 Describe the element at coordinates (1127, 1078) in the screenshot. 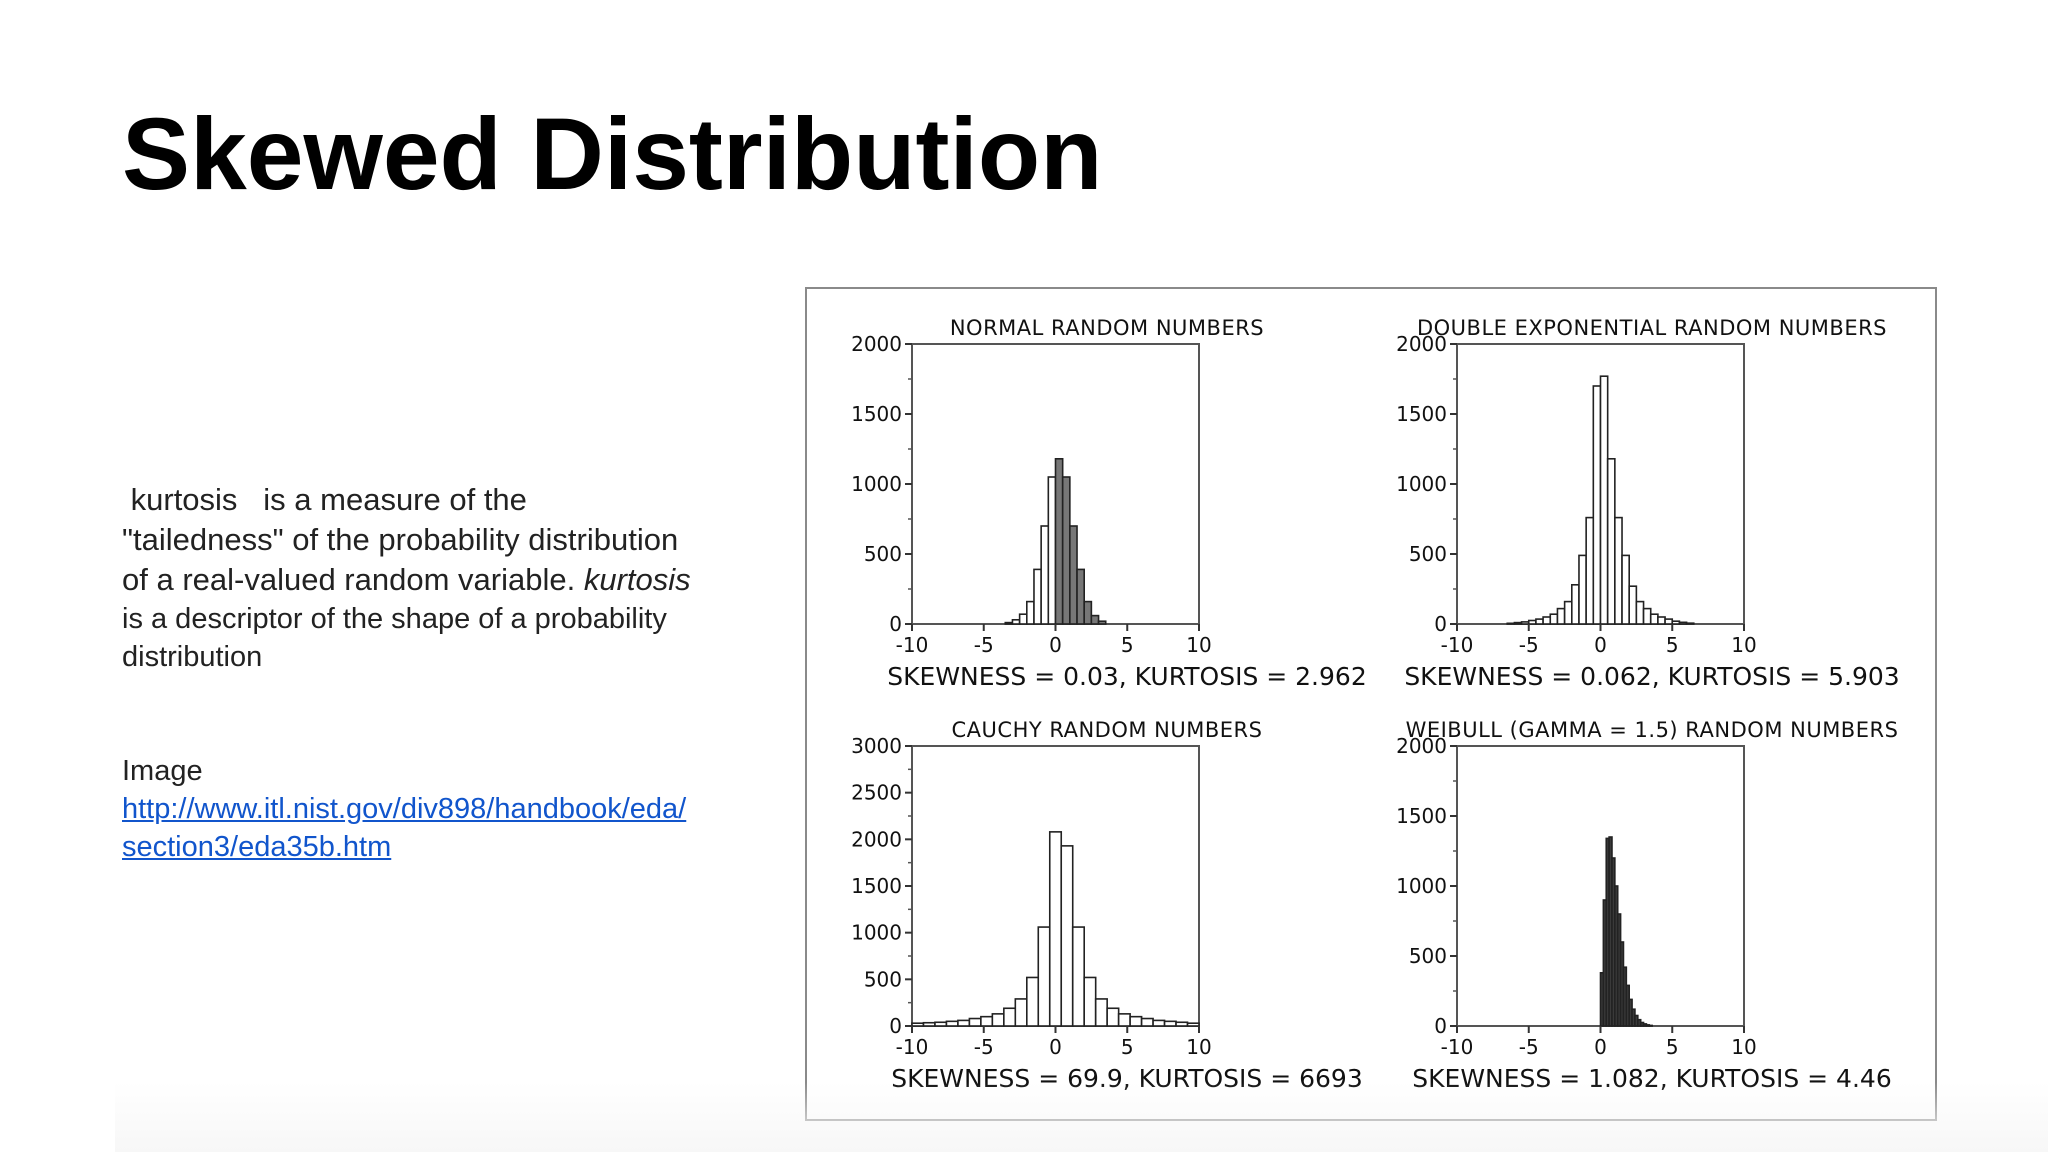

I see `panel-caption: SKEWNESS = 69.9, KURTOSIS = 6693` at that location.